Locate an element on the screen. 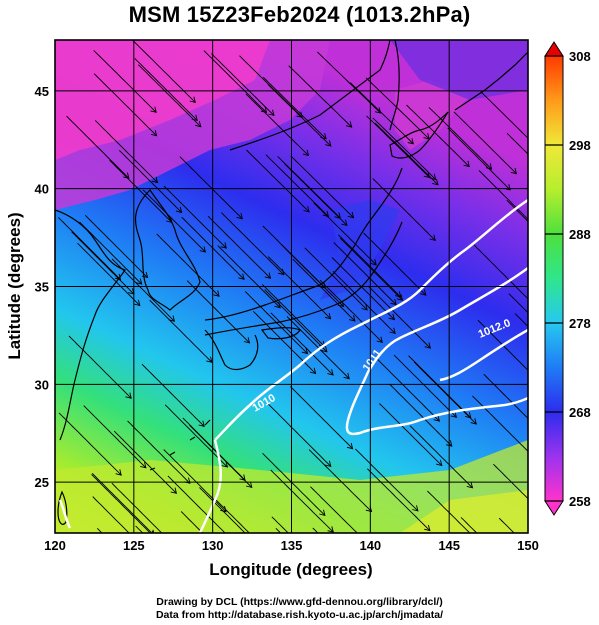  colorbar: 258 268 278 288 298 308 is located at coordinates (567, 278).